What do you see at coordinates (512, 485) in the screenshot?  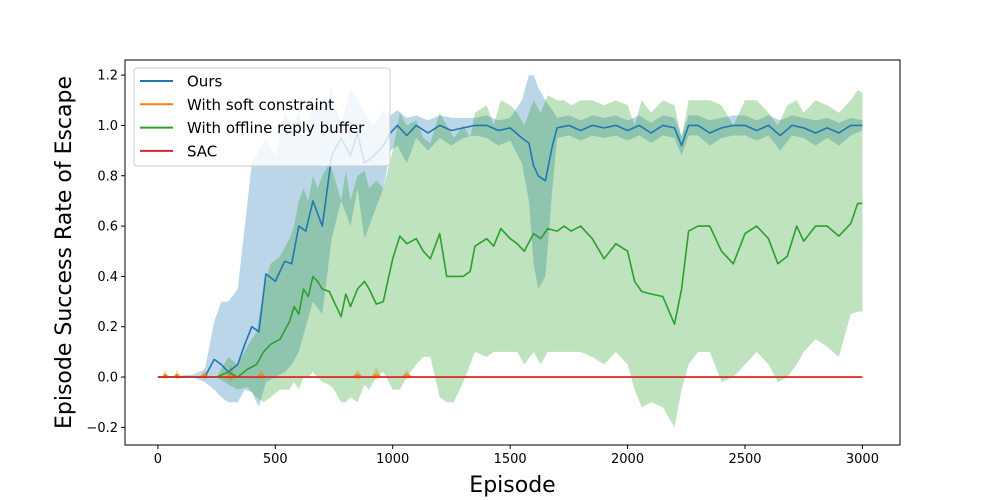 I see `x-axis-label: Episode` at bounding box center [512, 485].